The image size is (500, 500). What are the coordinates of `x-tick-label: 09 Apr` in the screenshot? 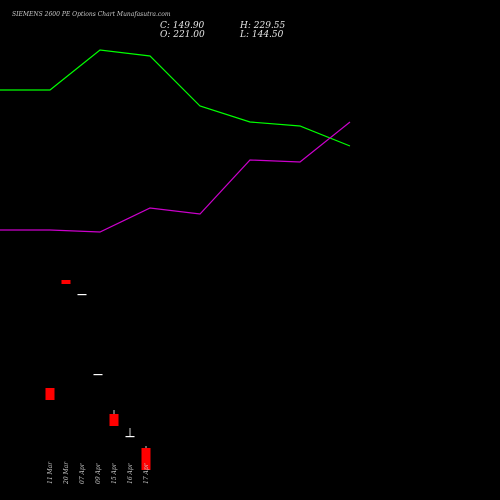 It's located at (98, 473).